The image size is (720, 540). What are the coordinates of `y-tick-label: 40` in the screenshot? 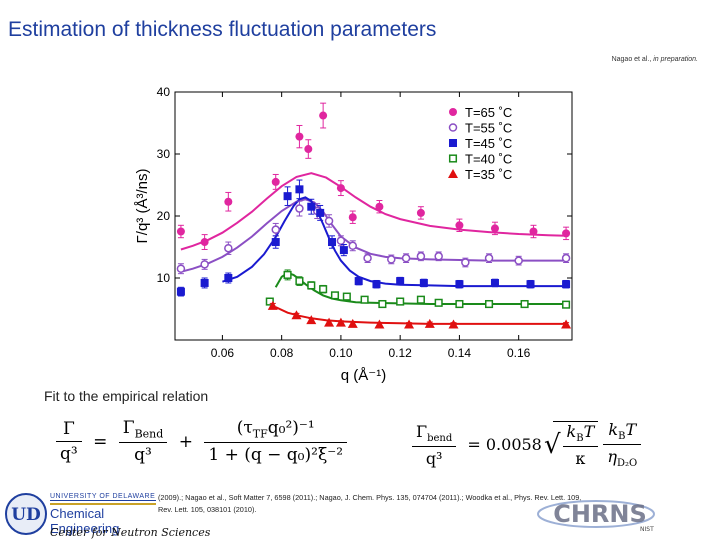 It's located at (164, 92).